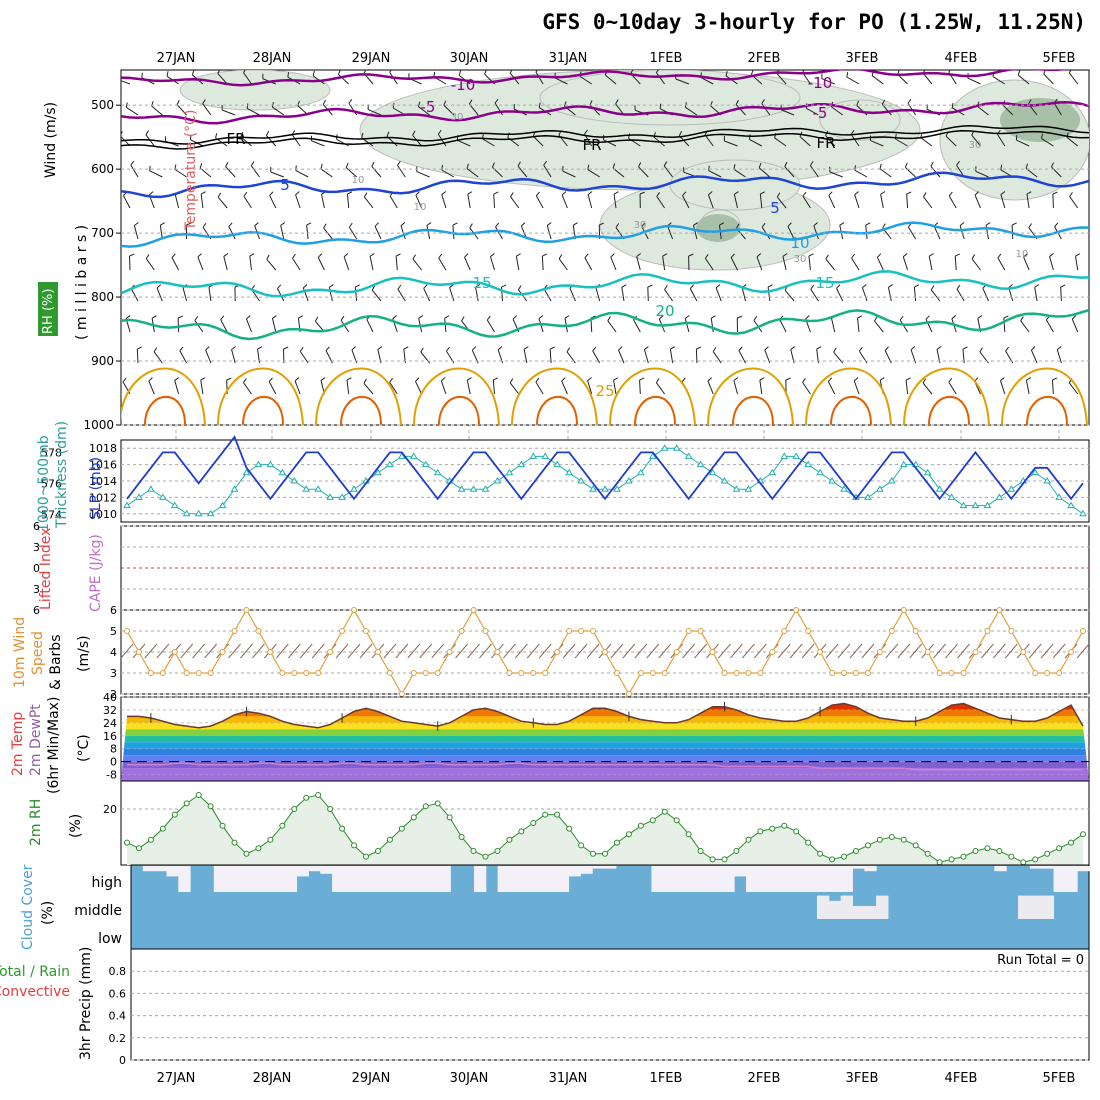 The width and height of the screenshot is (1100, 1100). I want to click on temp2m-tick-label: -8, so click(111, 775).